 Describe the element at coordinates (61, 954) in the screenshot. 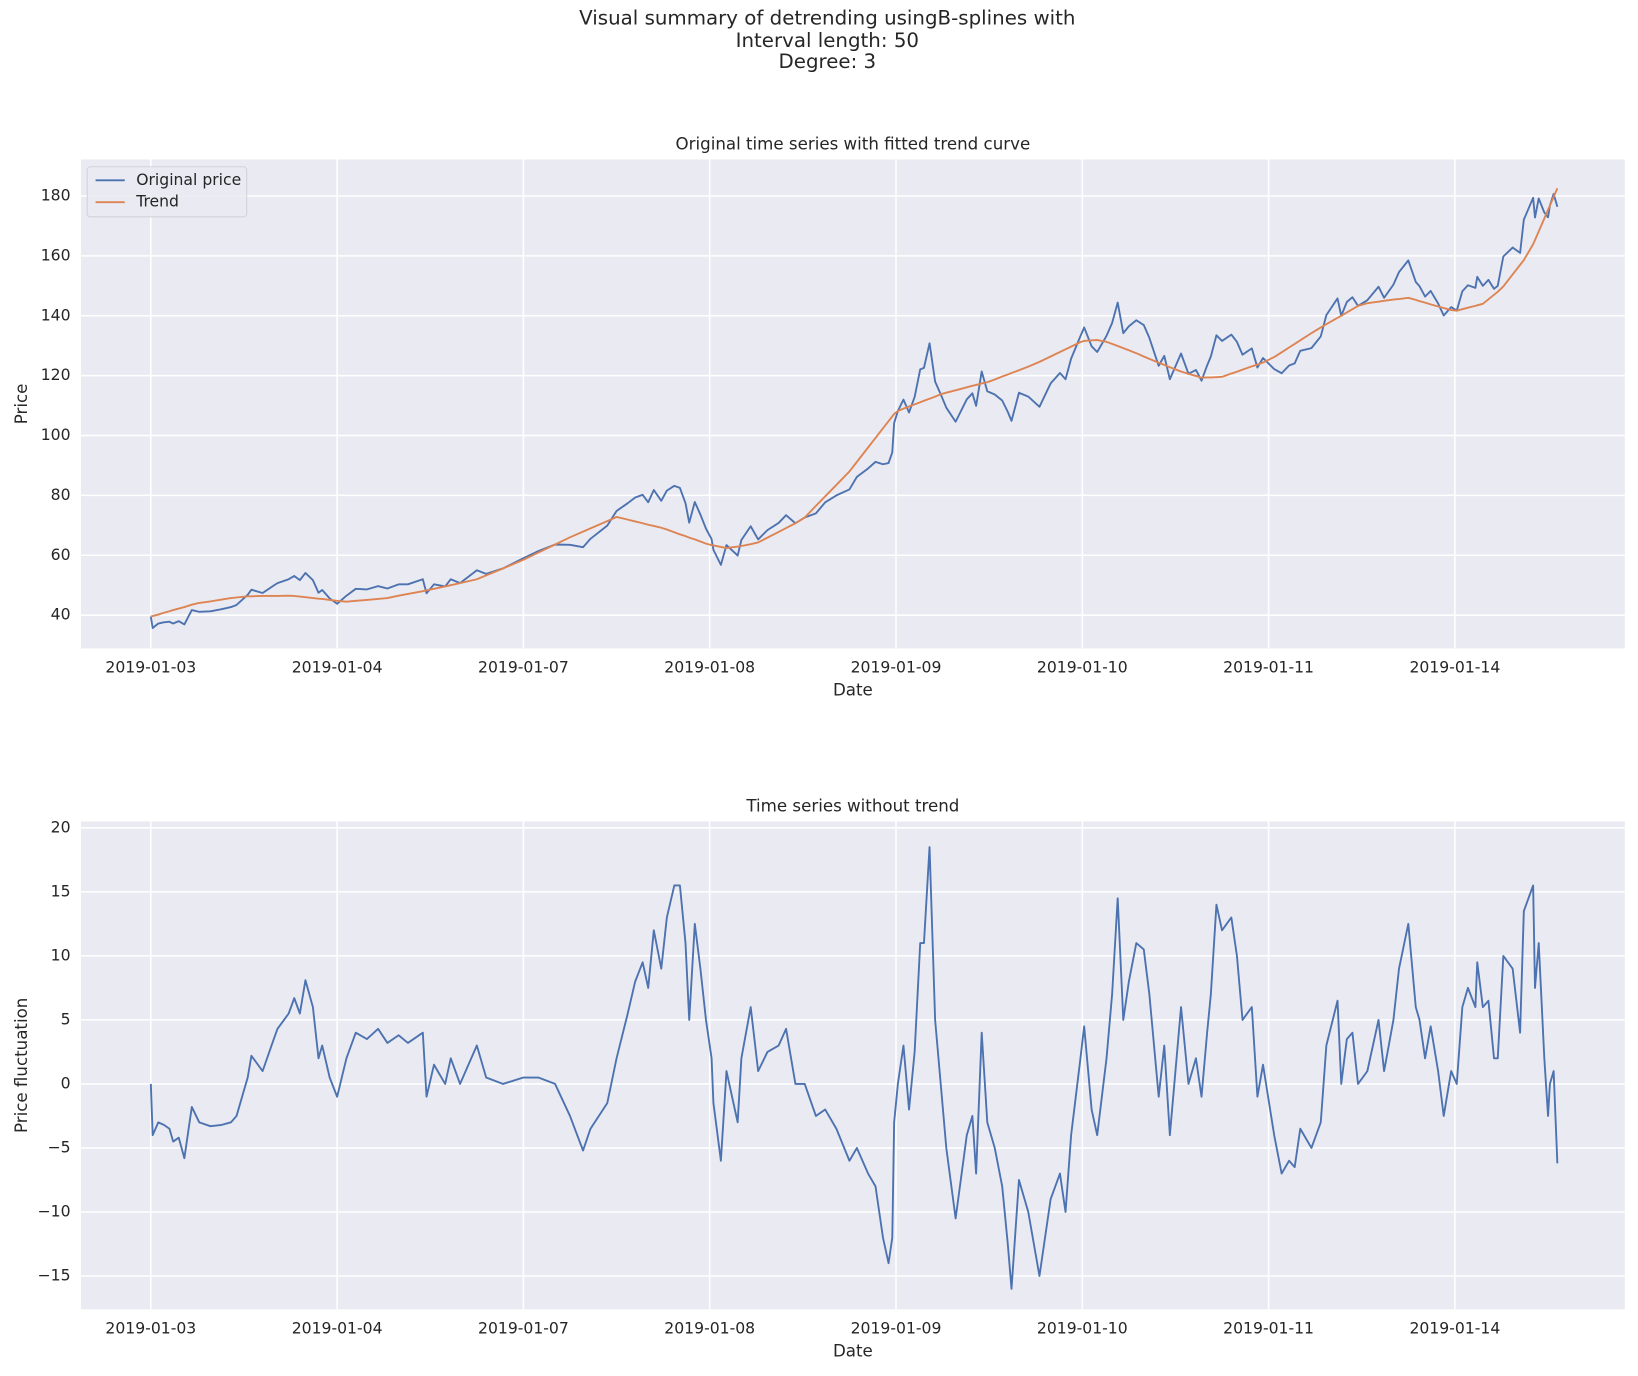

I see `y-tick-label: 10` at that location.